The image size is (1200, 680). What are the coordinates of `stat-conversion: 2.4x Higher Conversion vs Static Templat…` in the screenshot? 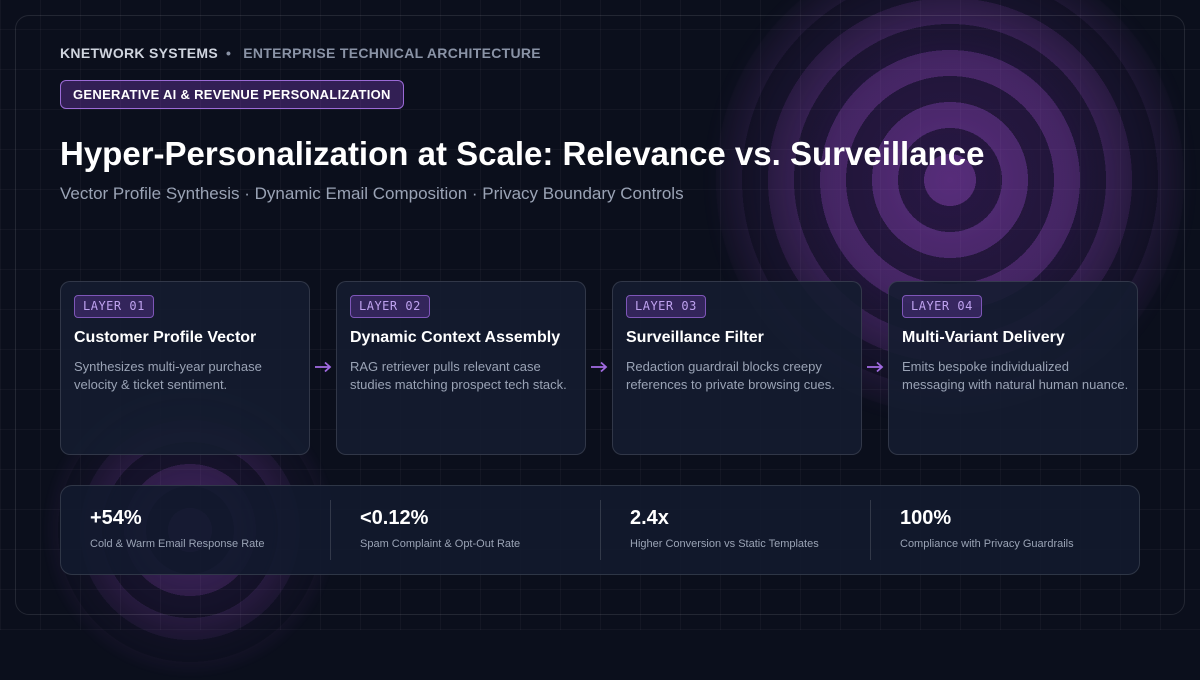 It's located at (736, 530).